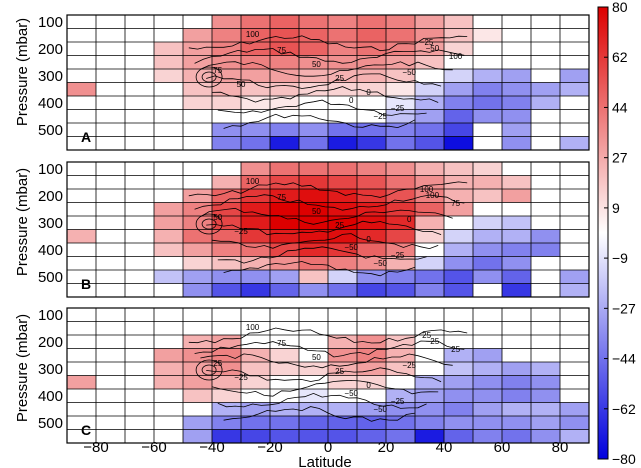 This screenshot has width=641, height=468. What do you see at coordinates (253, 327) in the screenshot?
I see `contour-label: 100` at bounding box center [253, 327].